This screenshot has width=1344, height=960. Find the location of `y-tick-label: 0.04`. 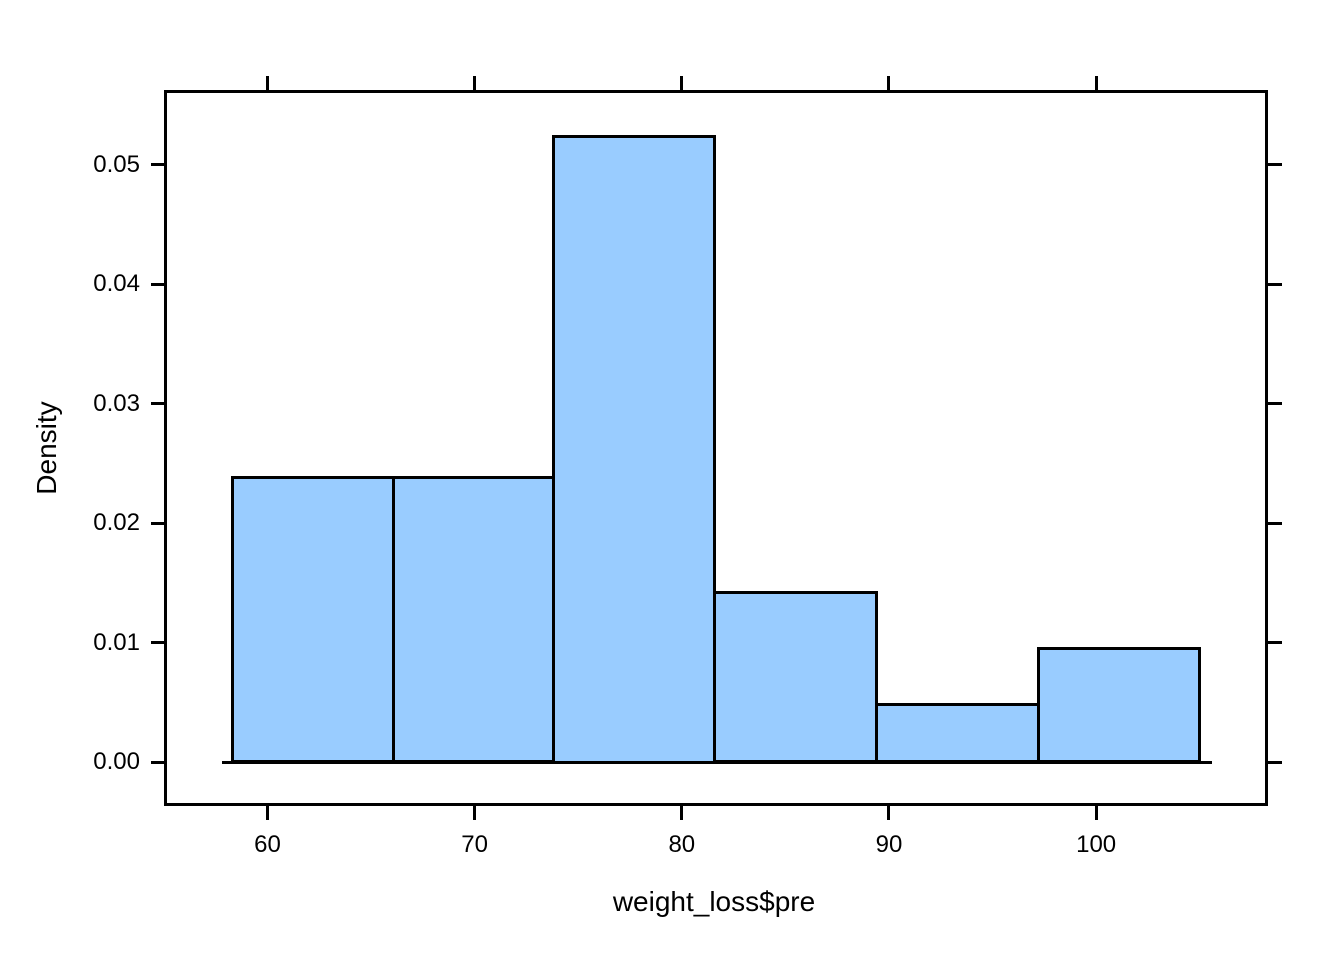

y-tick-label: 0.04 is located at coordinates (116, 284).